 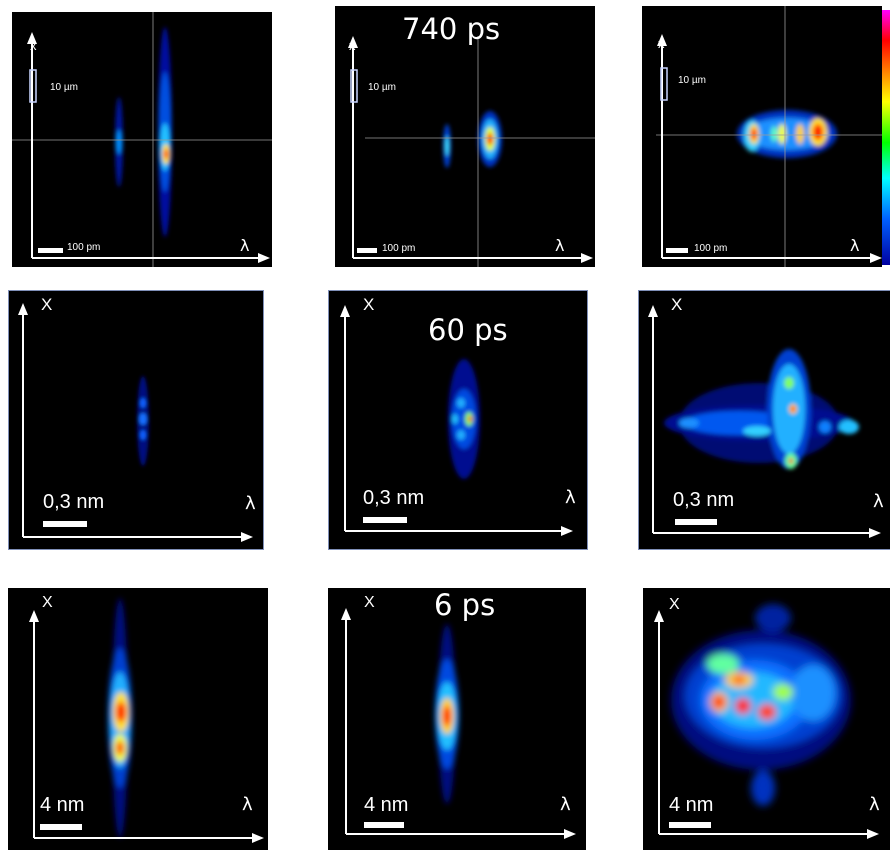 I want to click on panel-60ps-left: X 0,3 nm λ, so click(x=136, y=420).